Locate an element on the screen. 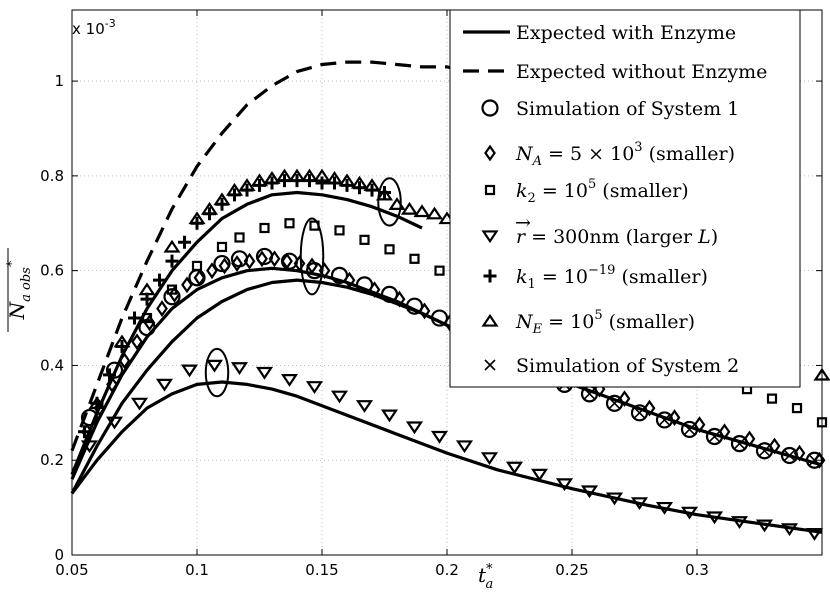  legend-label-simulation-system-1: Simulation of System 1 is located at coordinates (627, 109).